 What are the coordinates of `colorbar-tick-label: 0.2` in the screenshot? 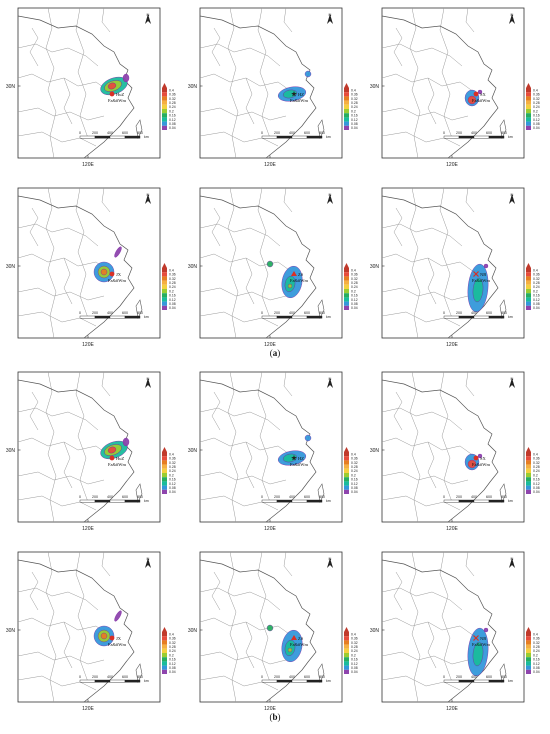 It's located at (171, 291).